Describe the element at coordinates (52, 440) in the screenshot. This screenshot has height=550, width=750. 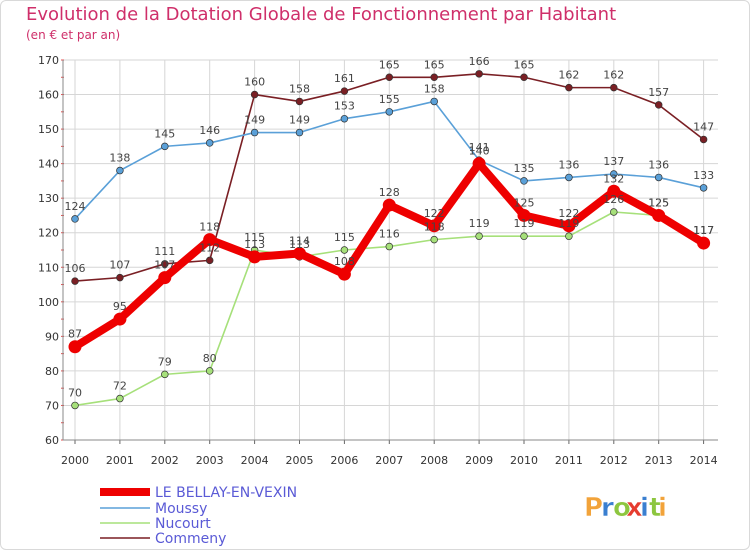
I see `y-tick-label: 60` at that location.